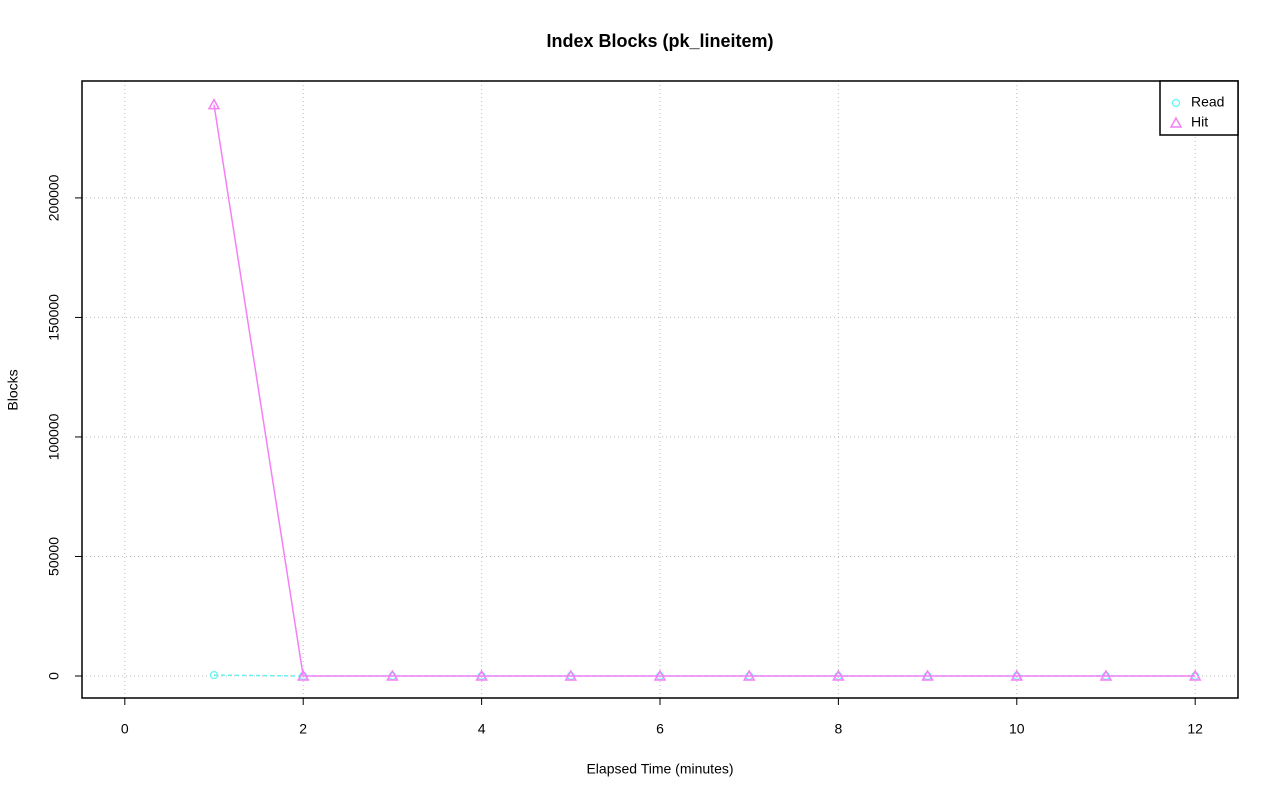  What do you see at coordinates (1199, 122) in the screenshot?
I see `legend-label: Hit` at bounding box center [1199, 122].